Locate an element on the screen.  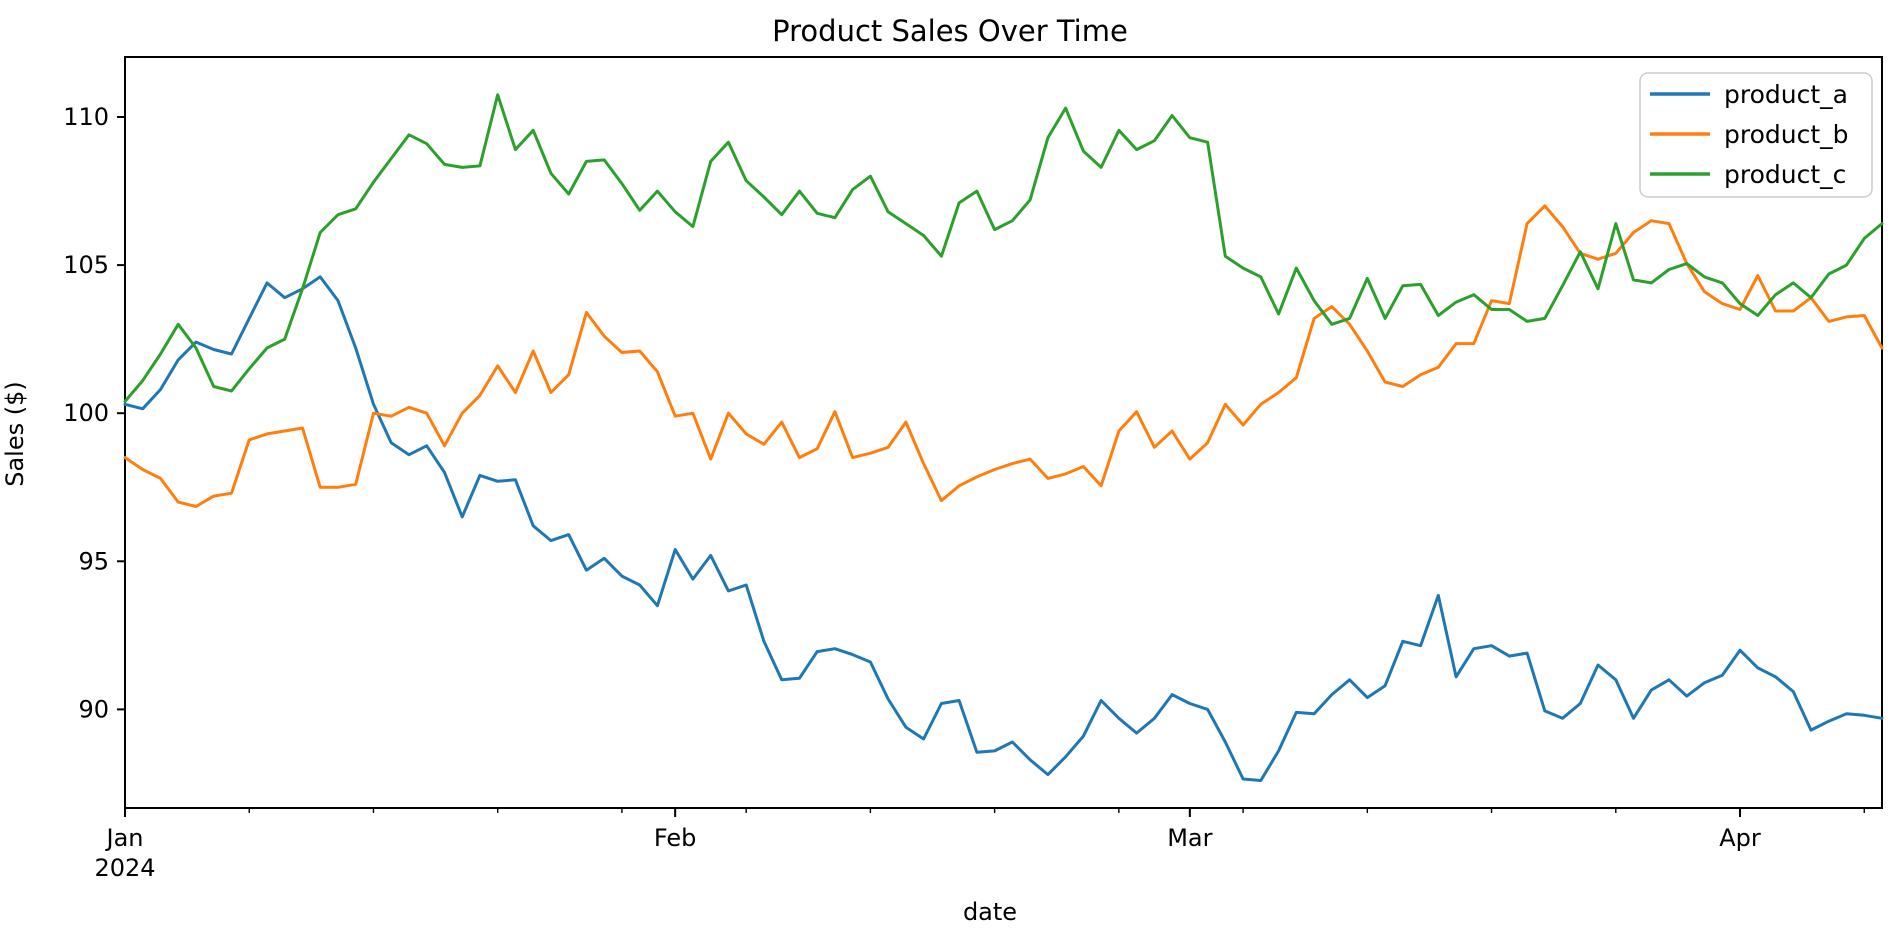
y-tick-label: 90 is located at coordinates (93, 709).